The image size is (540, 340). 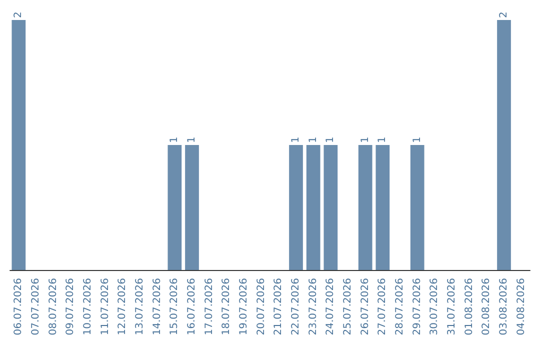 What do you see at coordinates (192, 307) in the screenshot?
I see `x-tick-label: 16.07.2026` at bounding box center [192, 307].